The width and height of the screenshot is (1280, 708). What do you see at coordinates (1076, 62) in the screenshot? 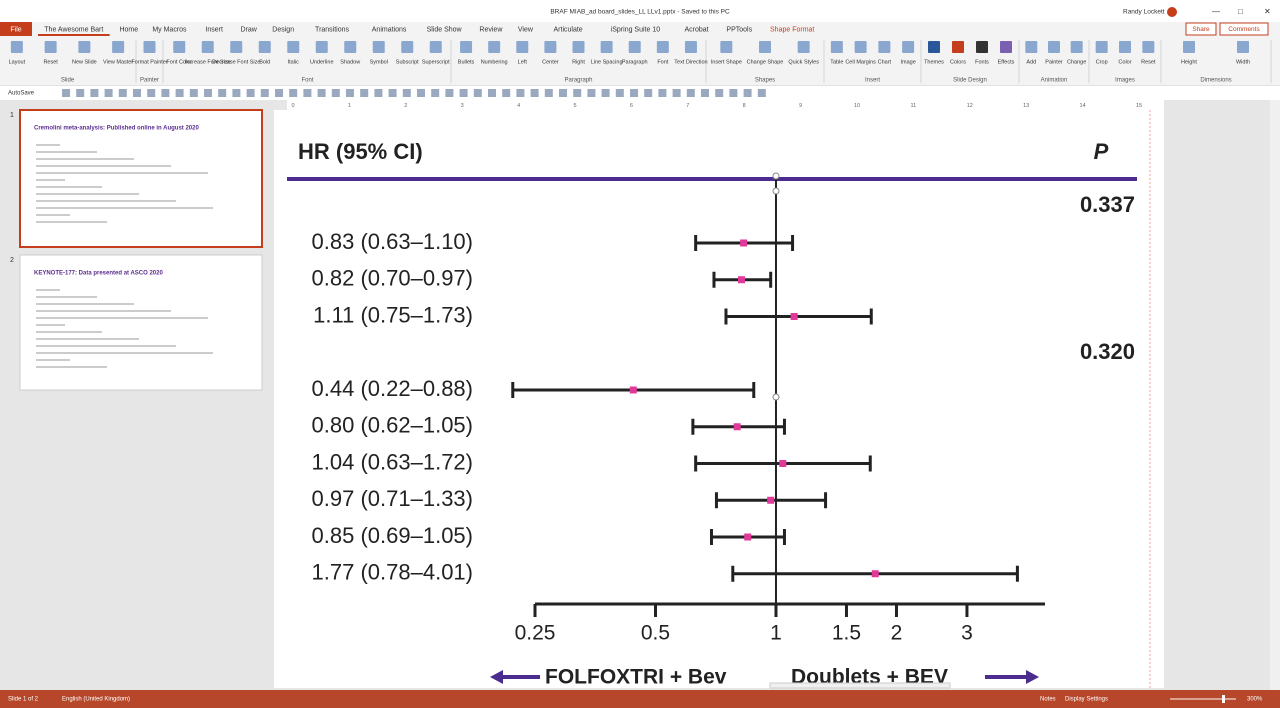
I see `ribbon-button: Change` at bounding box center [1076, 62].